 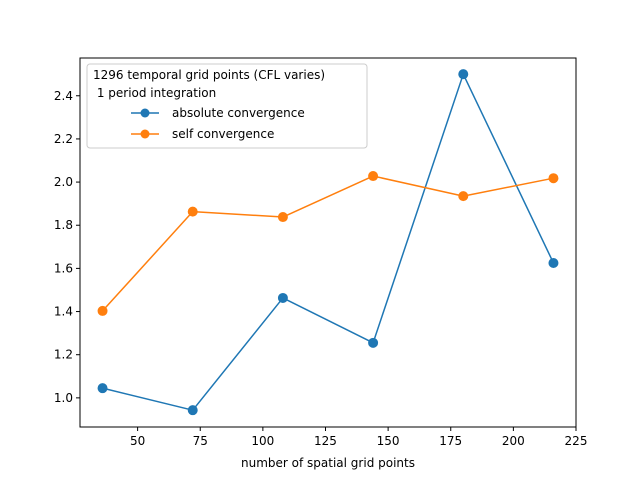 What do you see at coordinates (63, 398) in the screenshot?
I see `y-tick-label: 1.0` at bounding box center [63, 398].